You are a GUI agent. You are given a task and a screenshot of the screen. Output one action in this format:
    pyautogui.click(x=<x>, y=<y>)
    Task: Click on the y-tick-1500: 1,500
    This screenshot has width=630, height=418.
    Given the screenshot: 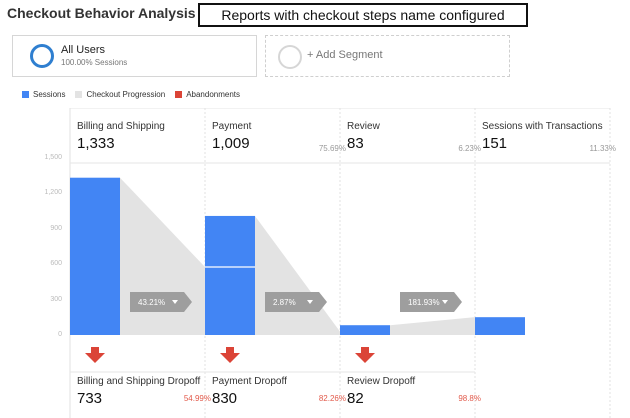 What is the action you would take?
    pyautogui.click(x=53, y=157)
    